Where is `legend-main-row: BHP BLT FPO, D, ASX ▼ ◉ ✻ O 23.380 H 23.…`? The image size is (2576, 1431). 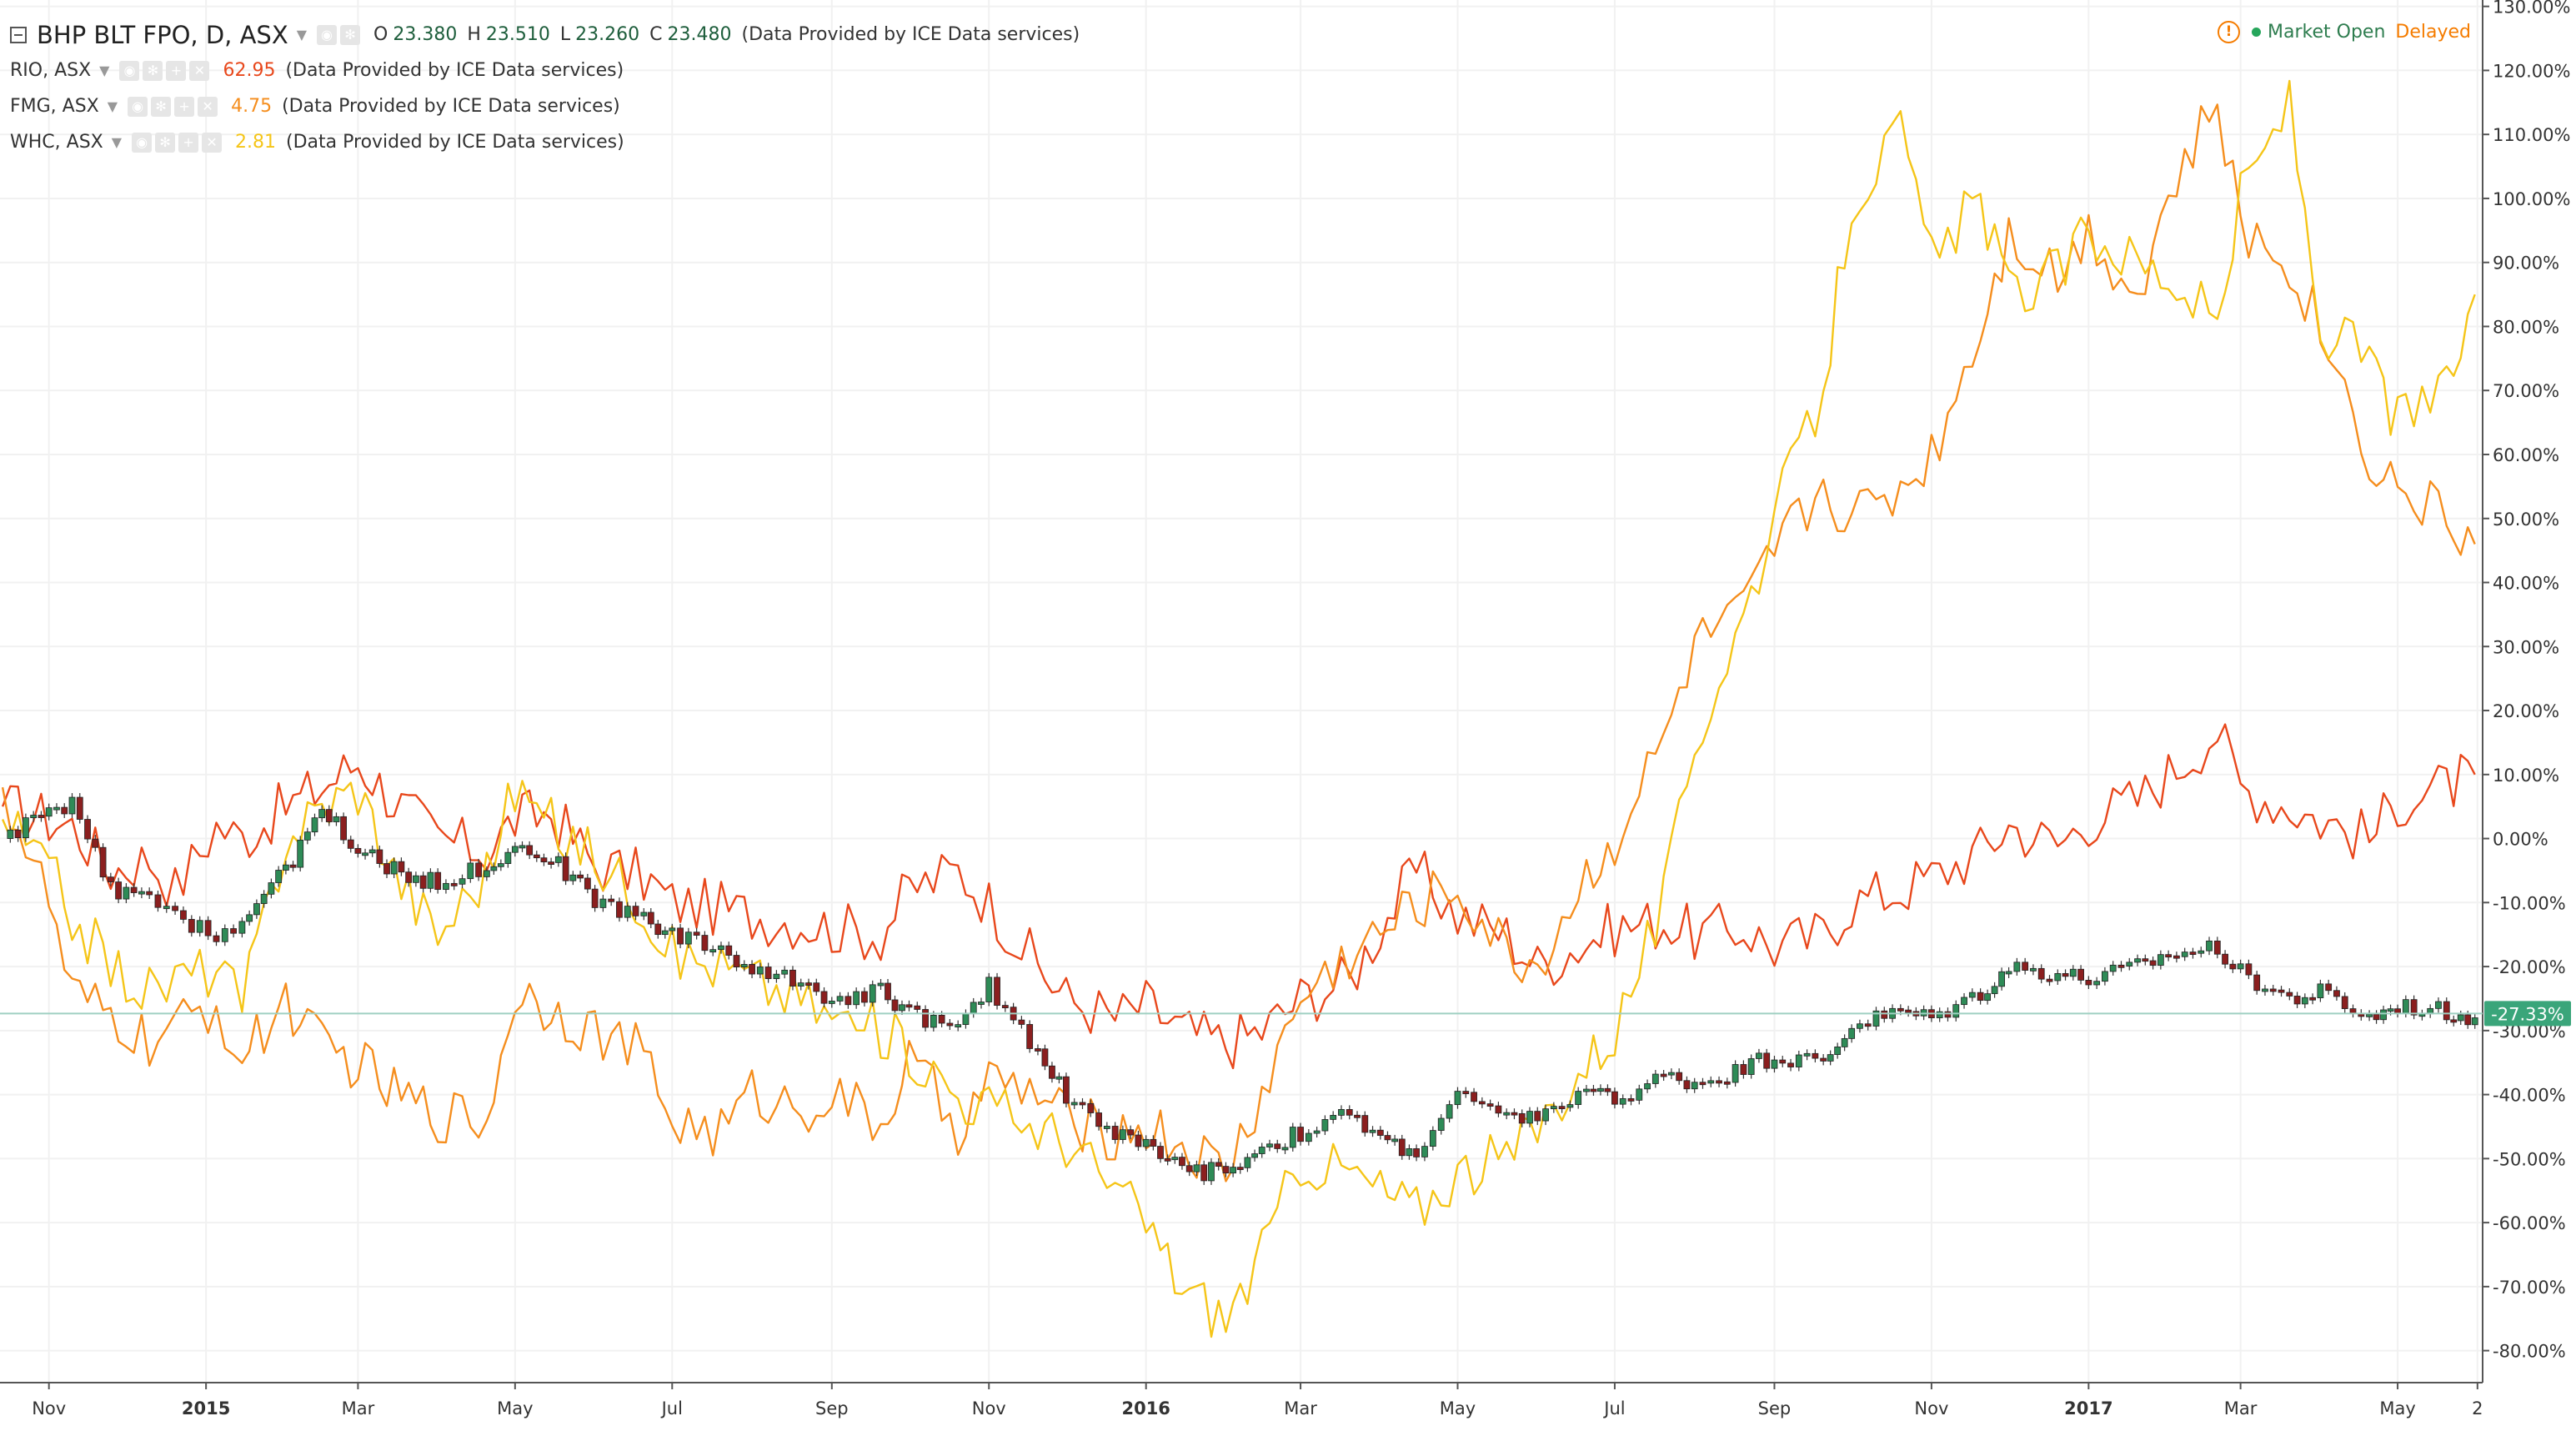 legend-main-row: BHP BLT FPO, D, ASX ▼ ◉ ✻ O 23.380 H 23.… is located at coordinates (545, 35).